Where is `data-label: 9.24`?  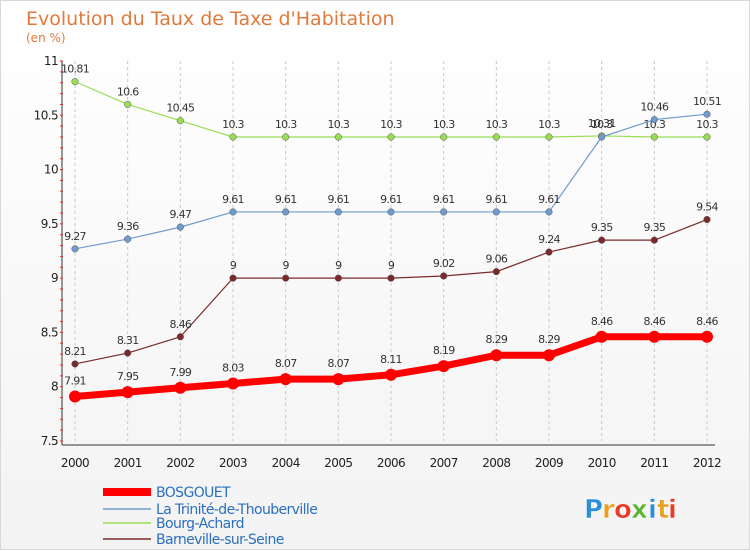
data-label: 9.24 is located at coordinates (549, 239).